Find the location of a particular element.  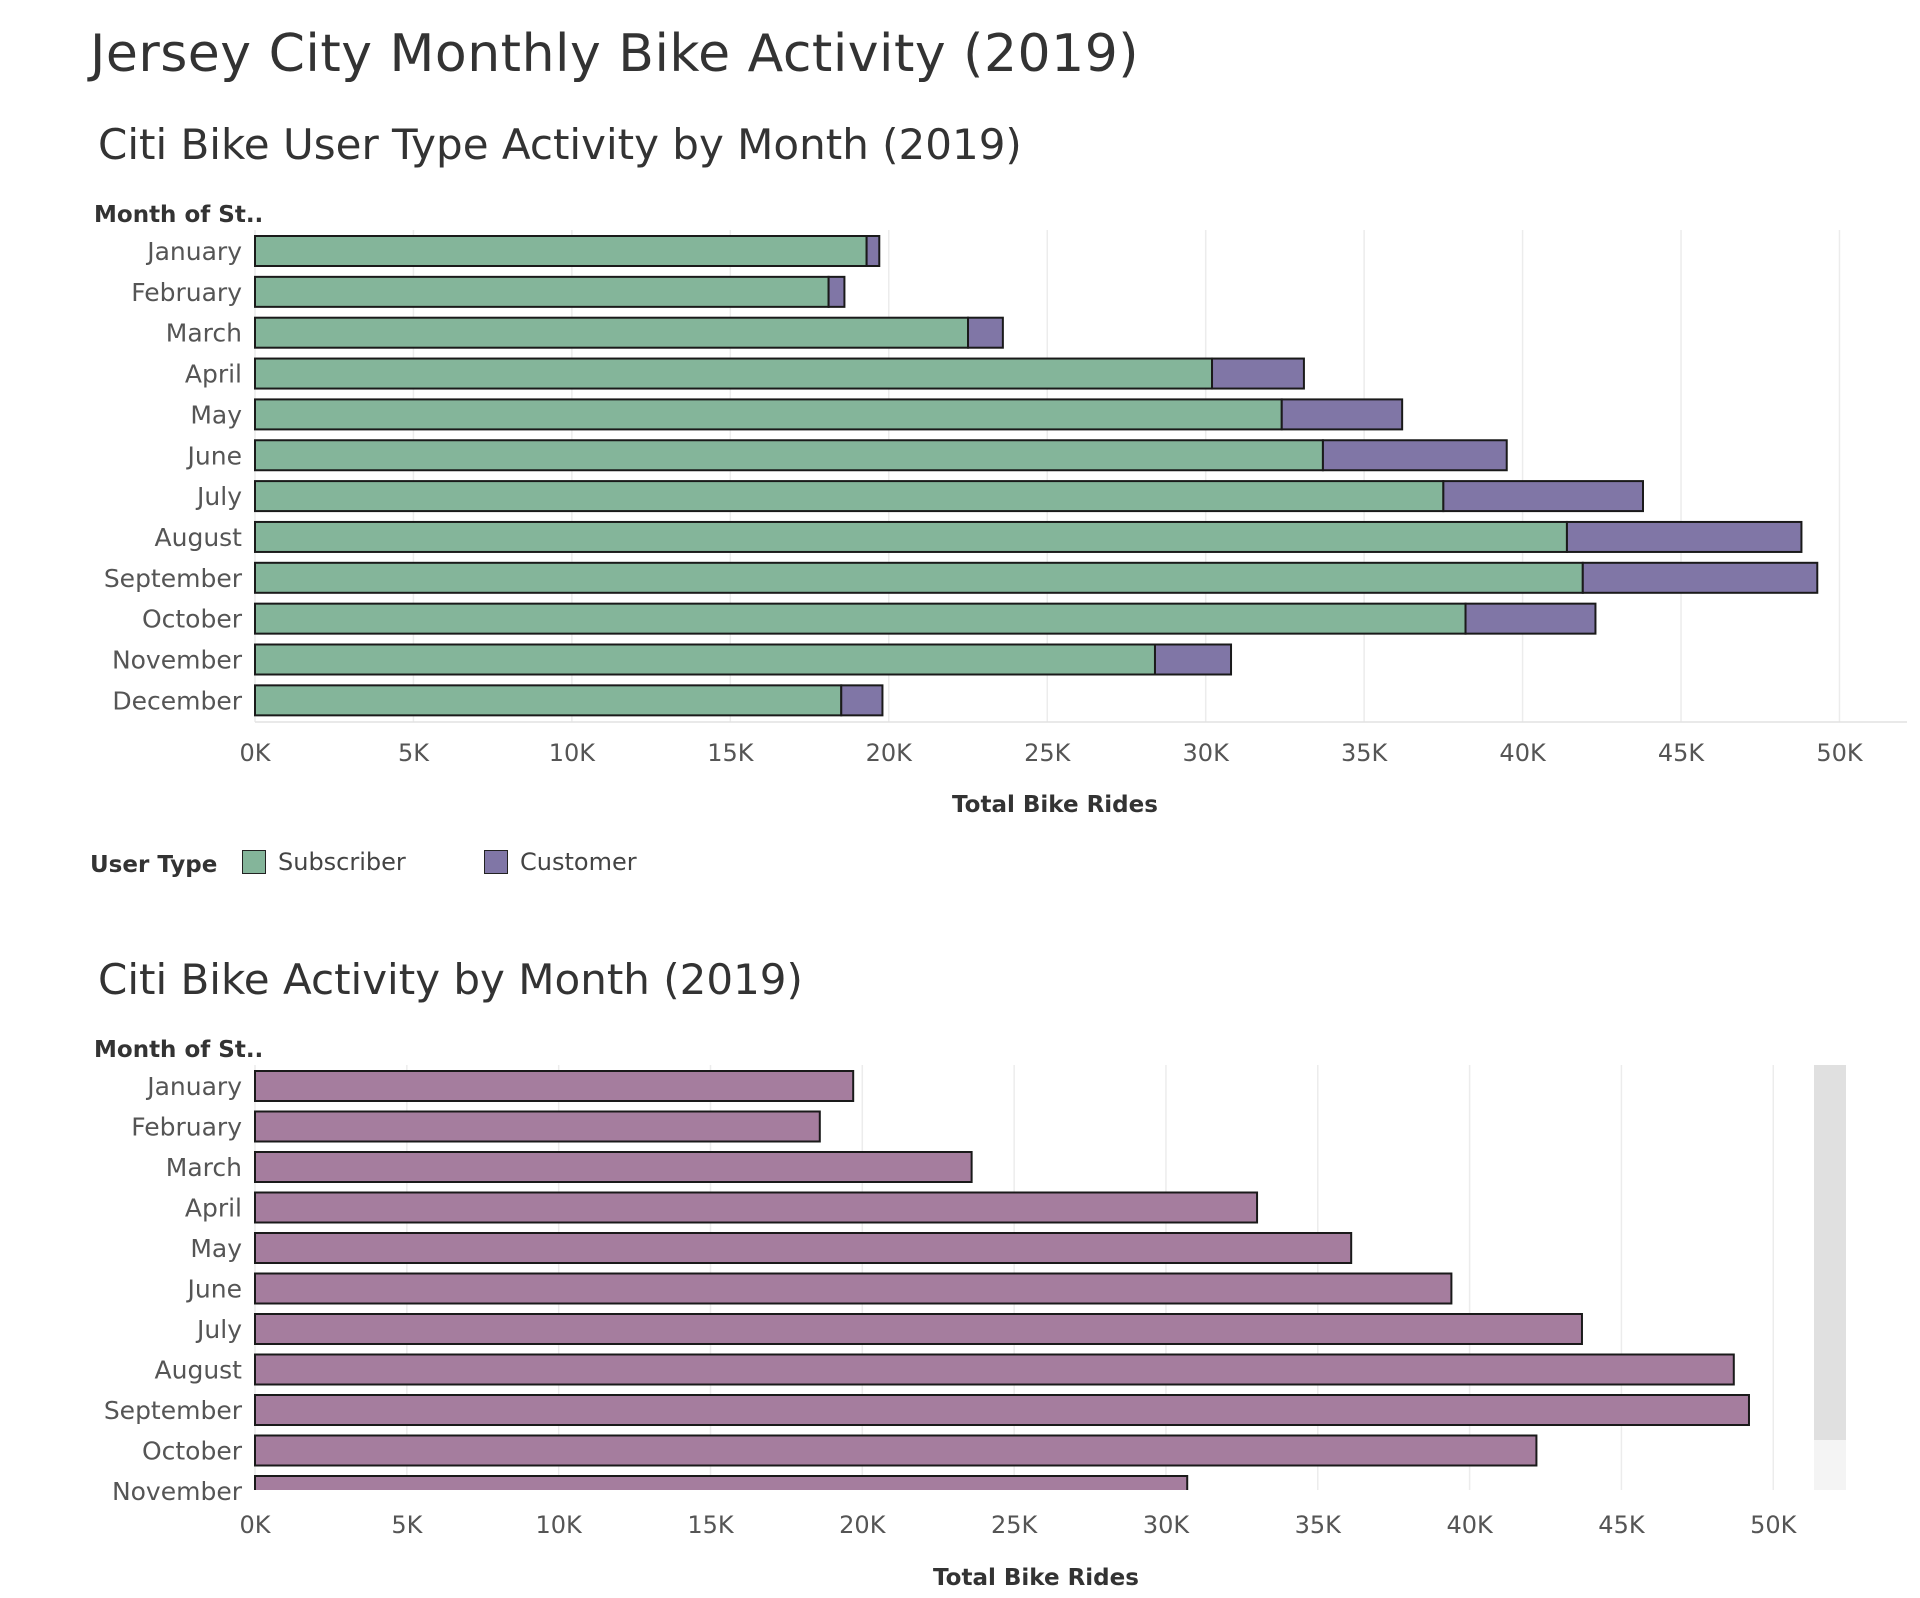

bar-april-subscriber is located at coordinates (734, 373).